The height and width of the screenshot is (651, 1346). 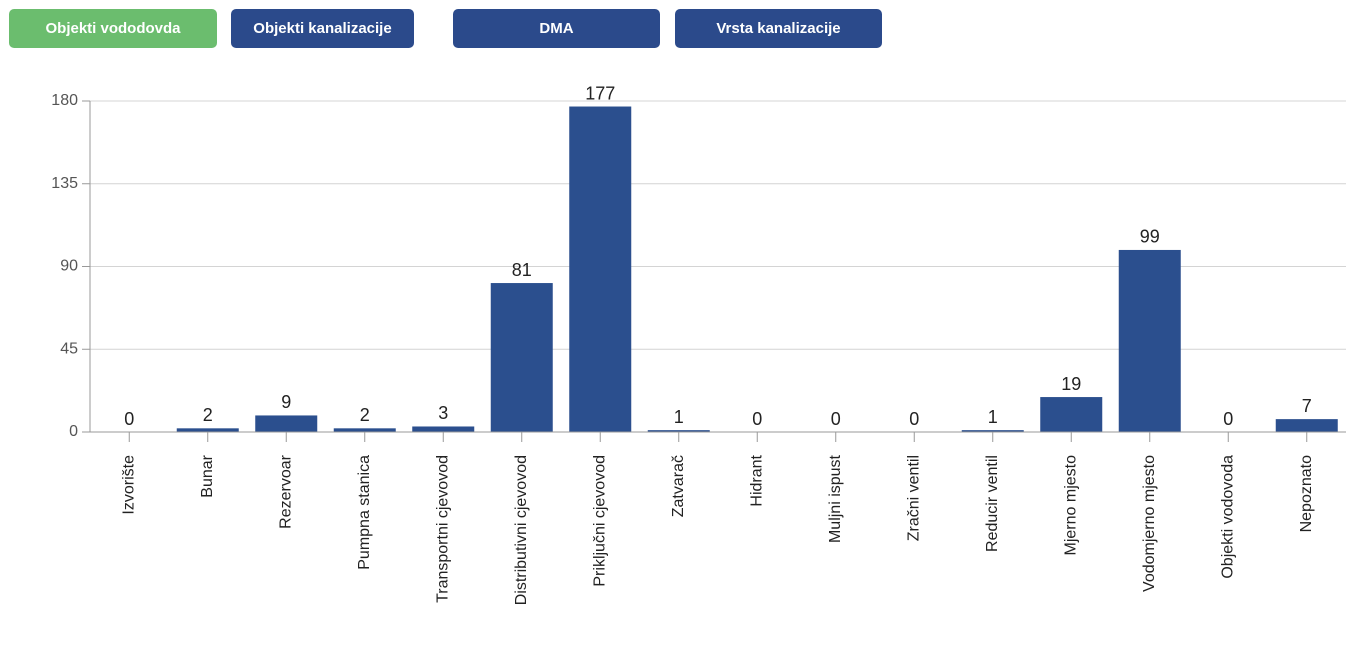 I want to click on x-tick-label: Nepoznato, so click(x=1306, y=493).